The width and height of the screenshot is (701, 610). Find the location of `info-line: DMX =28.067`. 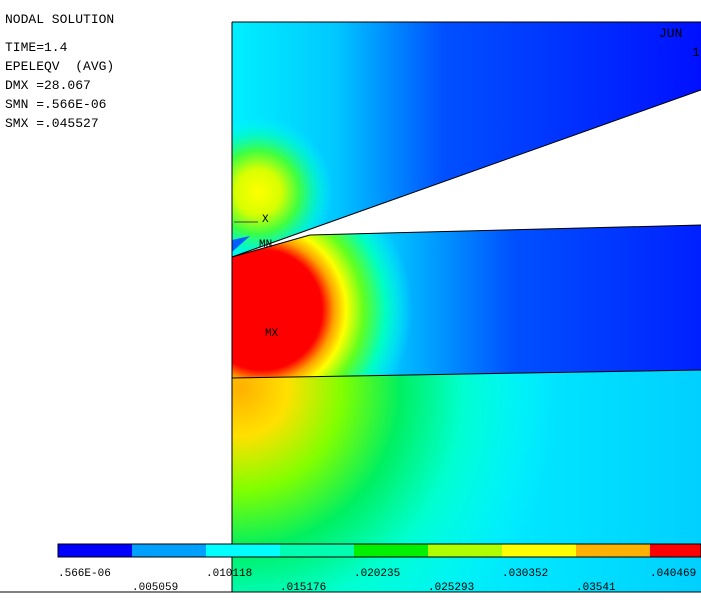

info-line: DMX =28.067 is located at coordinates (48, 85).